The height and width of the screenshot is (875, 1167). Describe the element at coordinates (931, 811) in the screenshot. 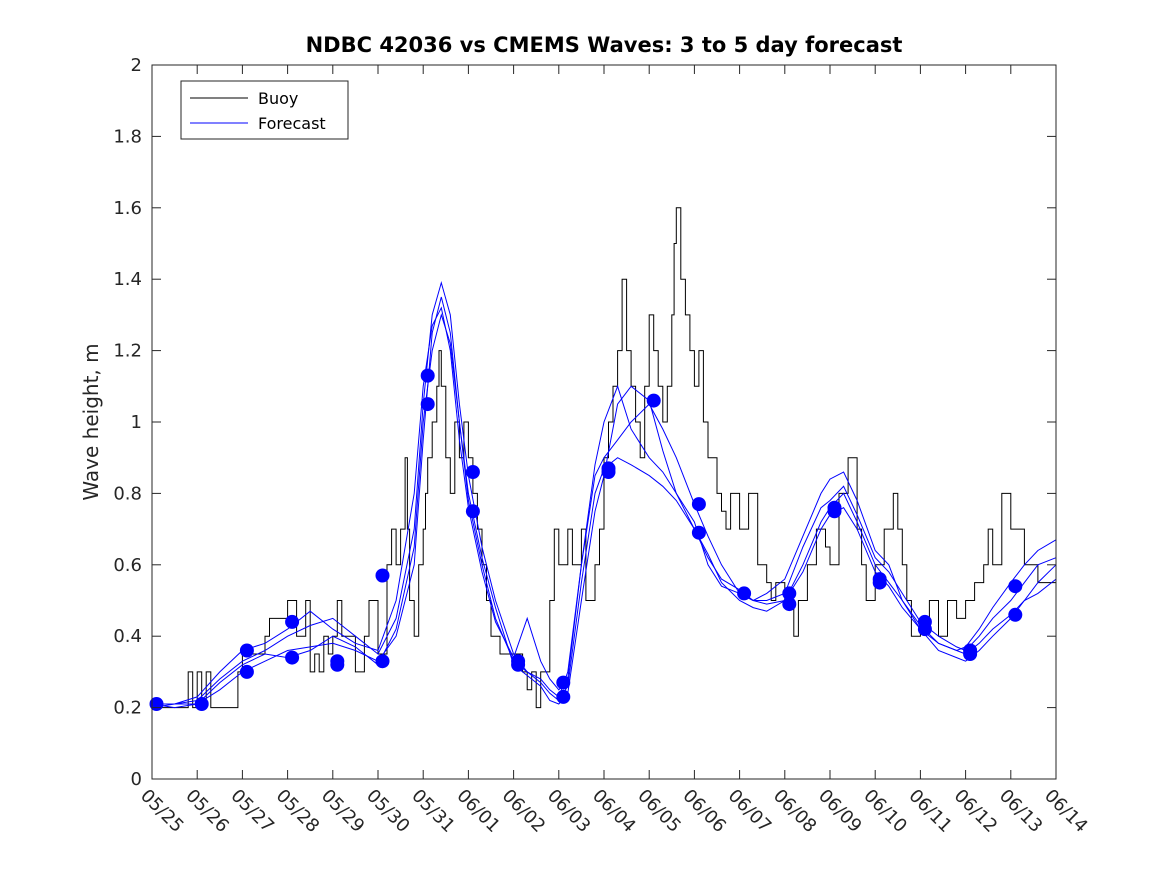

I see `x-tick-label: 06/11` at that location.